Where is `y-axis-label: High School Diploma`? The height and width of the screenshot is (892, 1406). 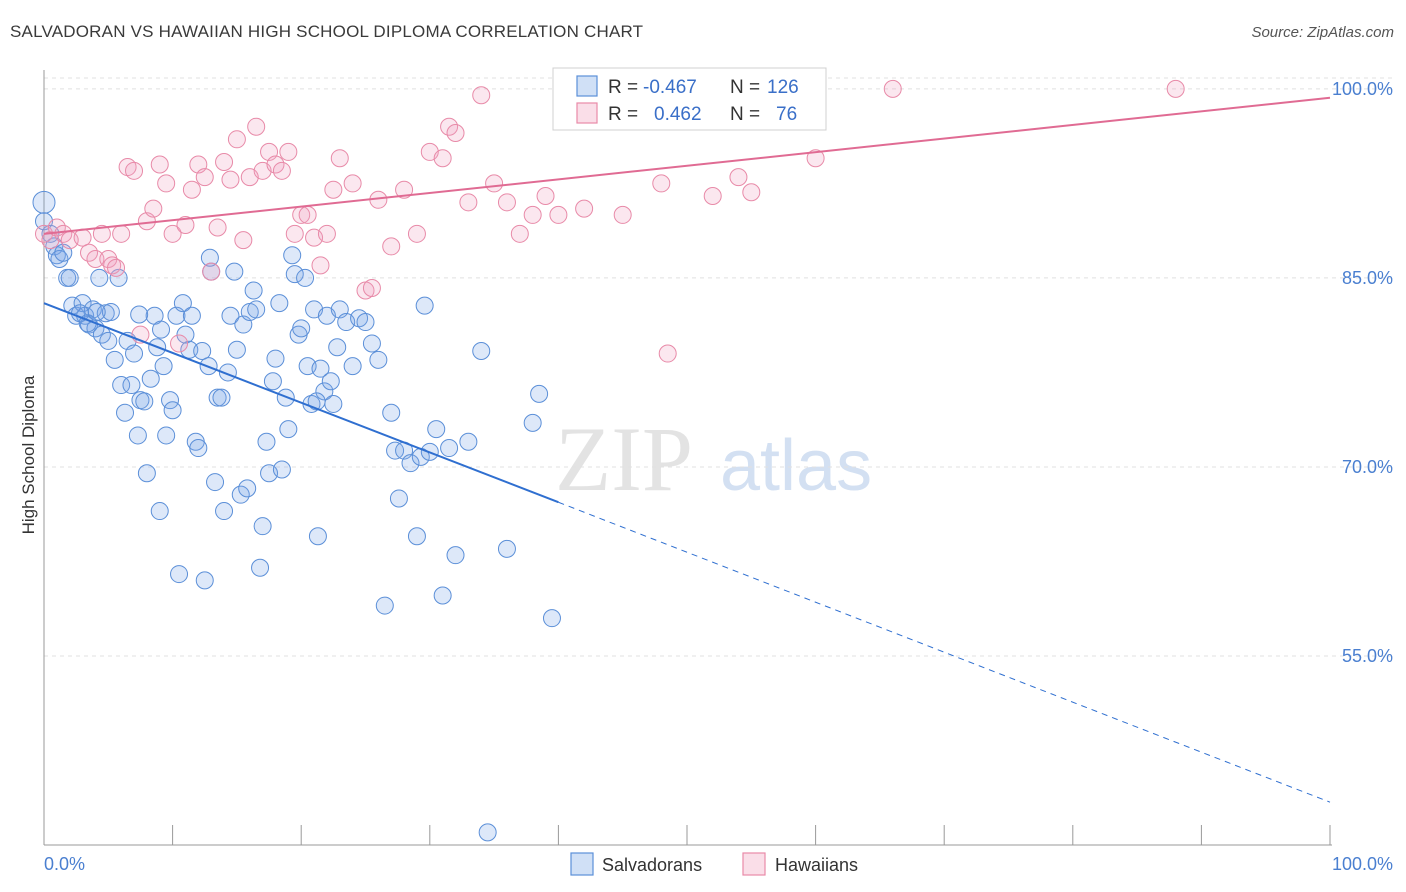 y-axis-label: High School Diploma is located at coordinates (28, 454).